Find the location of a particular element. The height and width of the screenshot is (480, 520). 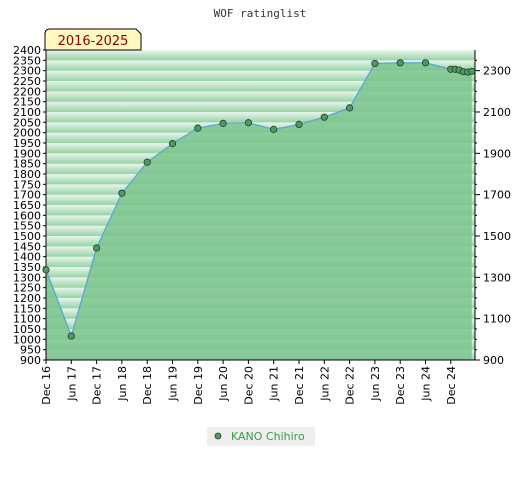

y-left-tick-label: 1000 is located at coordinates (27, 339).